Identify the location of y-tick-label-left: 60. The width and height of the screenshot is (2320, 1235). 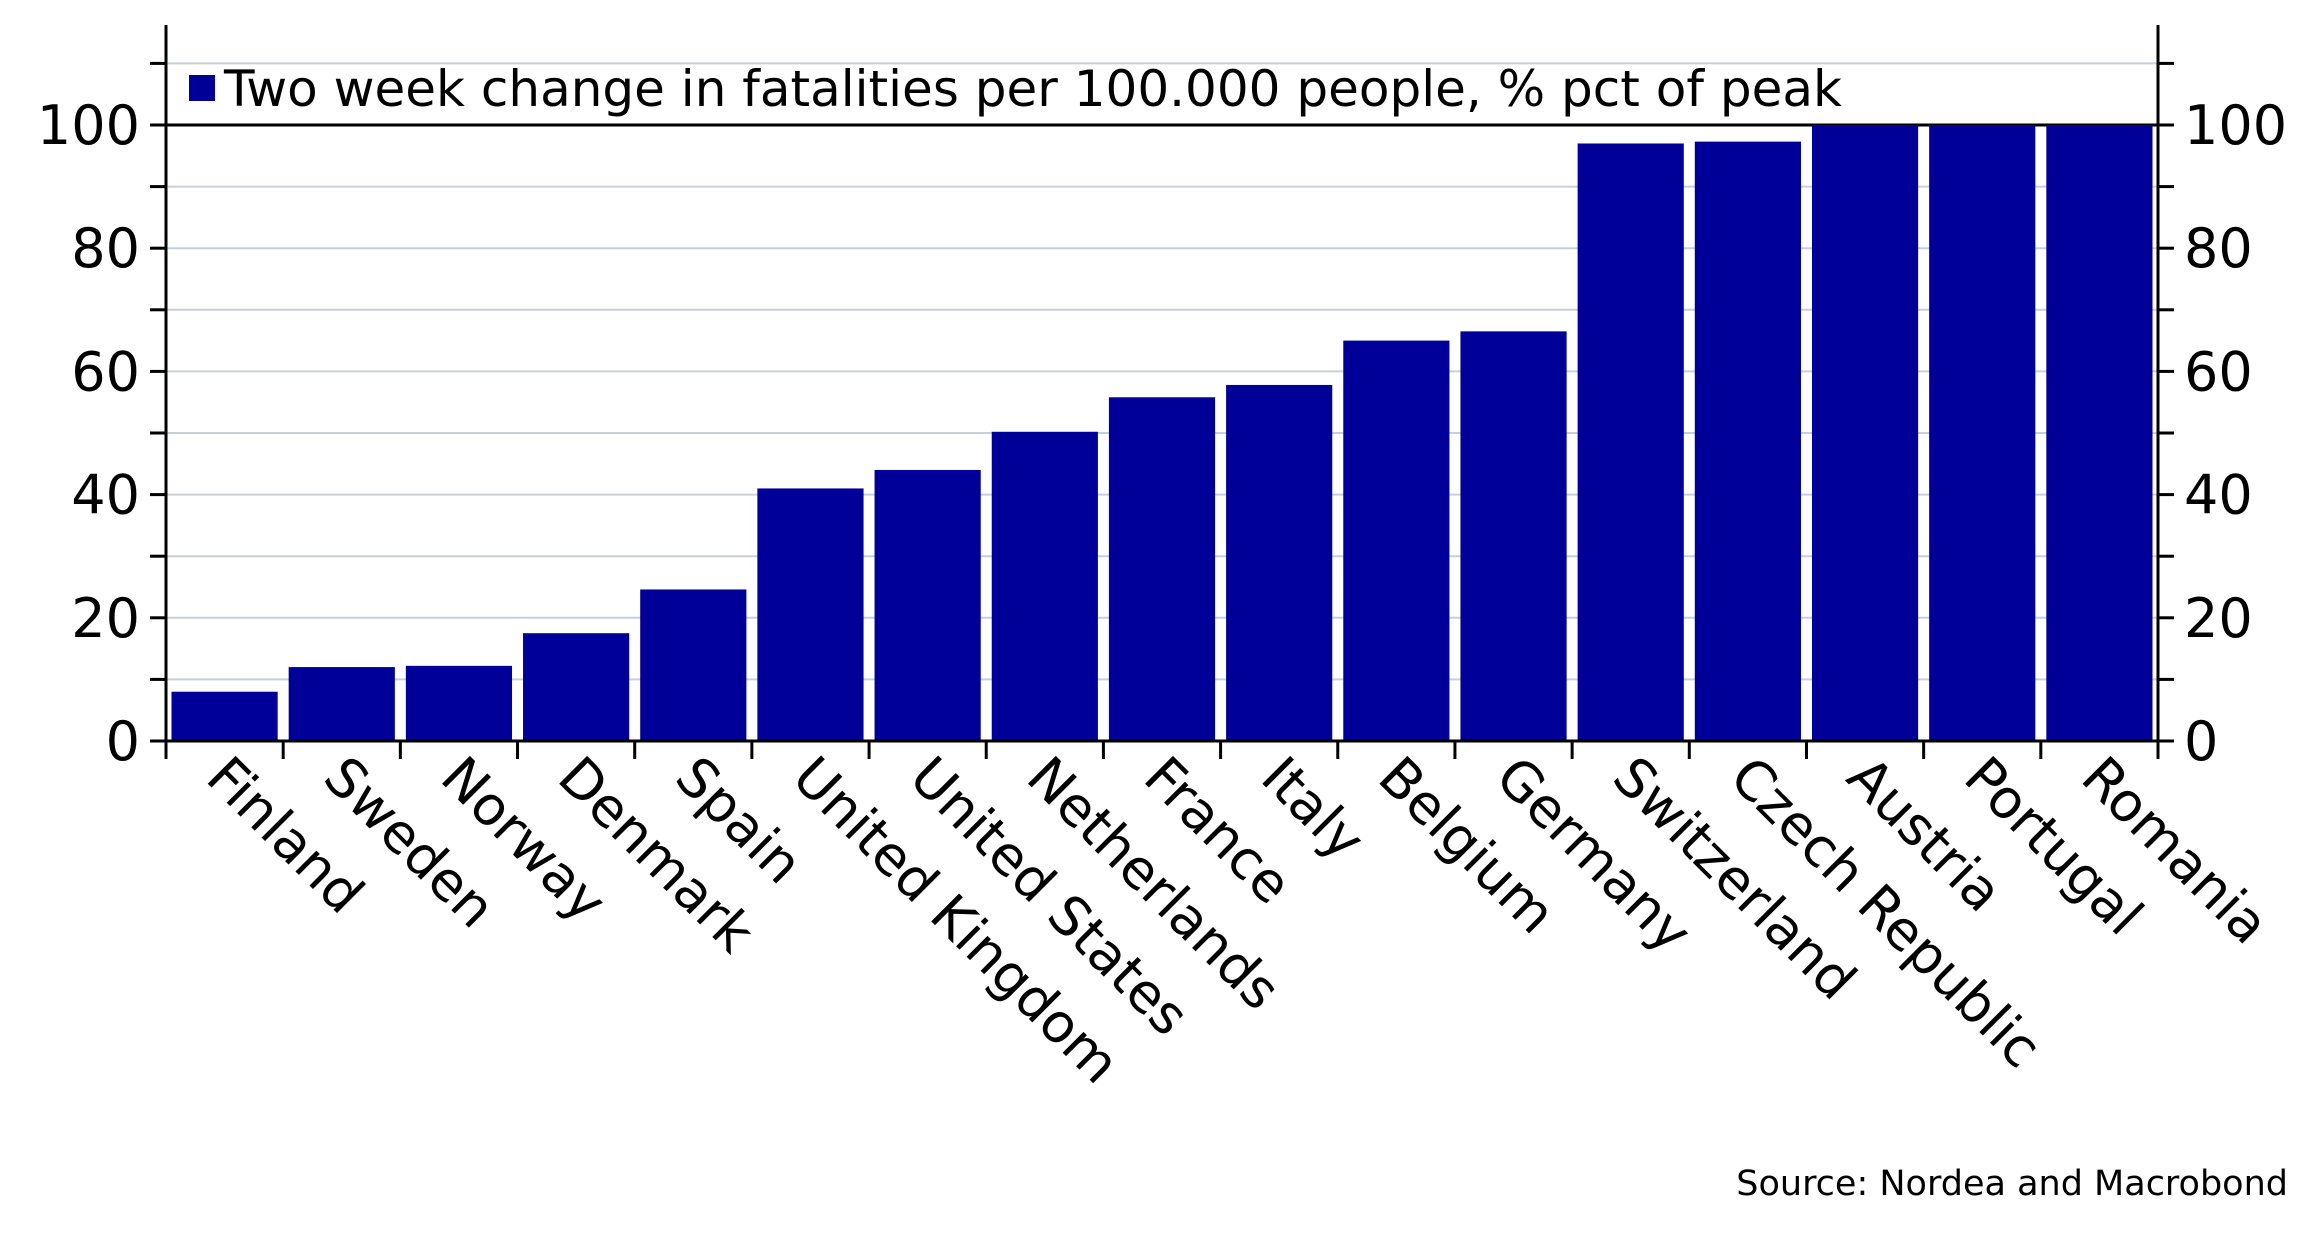
(105, 371).